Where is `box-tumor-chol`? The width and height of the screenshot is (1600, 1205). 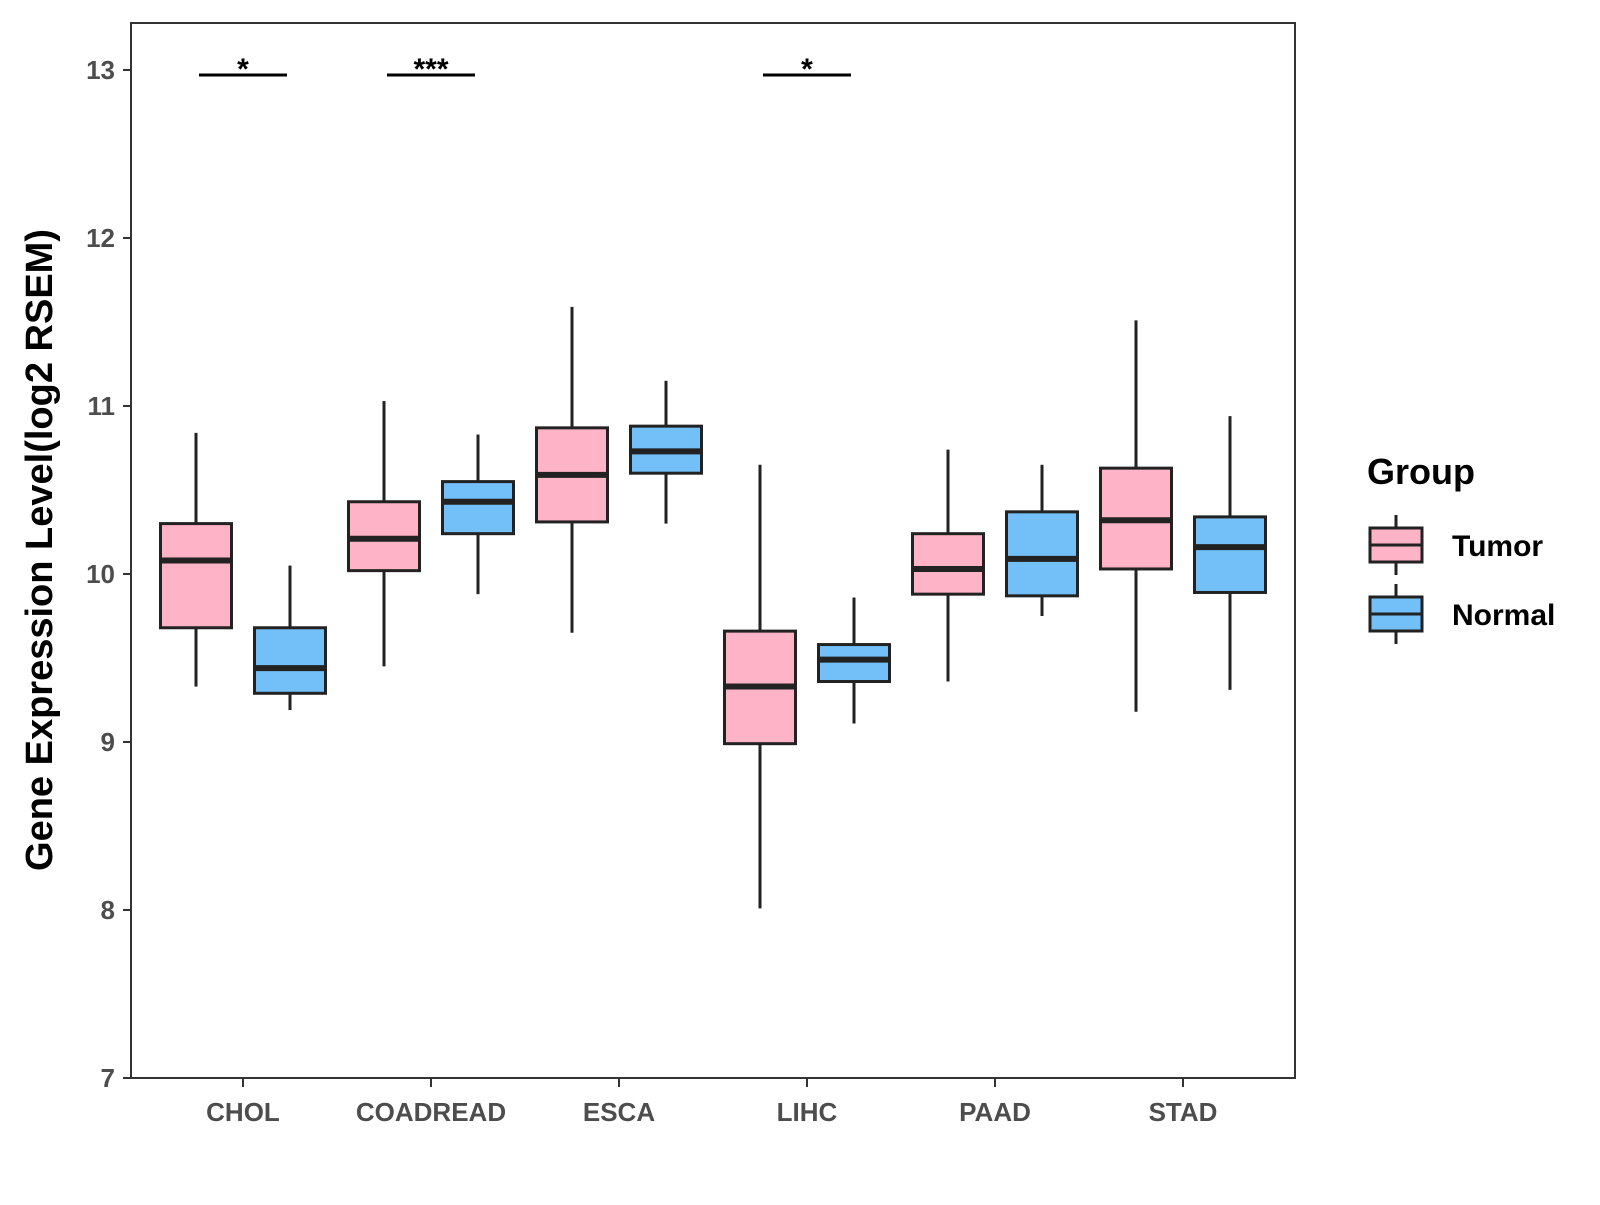 box-tumor-chol is located at coordinates (196, 559).